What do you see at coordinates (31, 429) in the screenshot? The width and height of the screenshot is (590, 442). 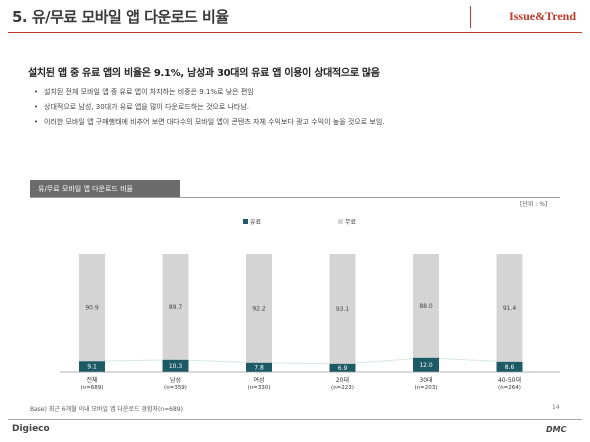 I see `footer-logo-left: Digieco` at bounding box center [31, 429].